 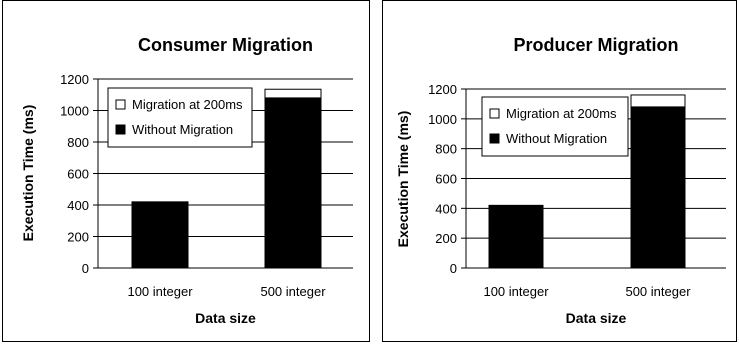 What do you see at coordinates (595, 45) in the screenshot?
I see `chart-title: Producer Migration` at bounding box center [595, 45].